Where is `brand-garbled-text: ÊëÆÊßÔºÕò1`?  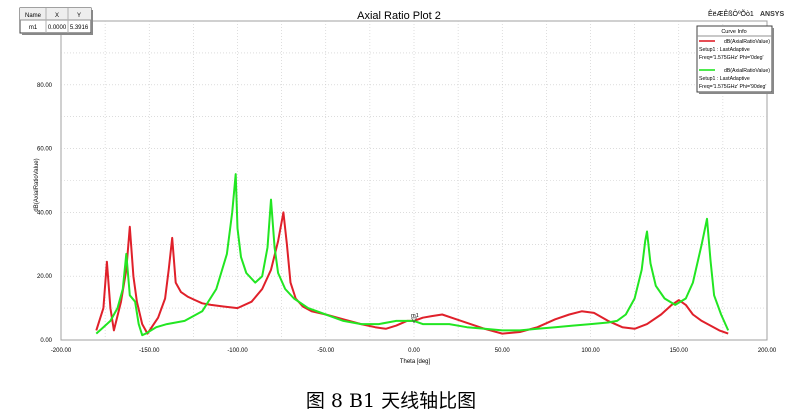 brand-garbled-text: ÊëÆÊßÔºÕò1 is located at coordinates (731, 13).